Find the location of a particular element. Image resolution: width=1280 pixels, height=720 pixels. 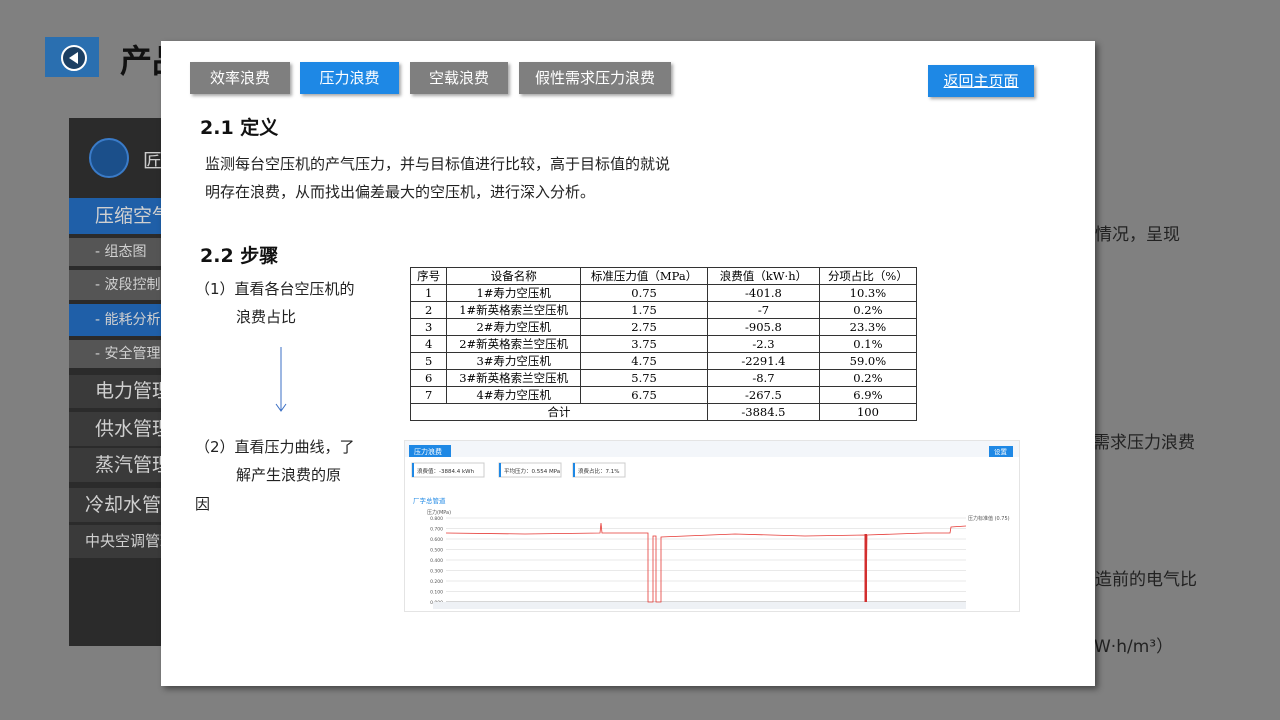

table-total-cell: -3884.5 is located at coordinates (763, 412).